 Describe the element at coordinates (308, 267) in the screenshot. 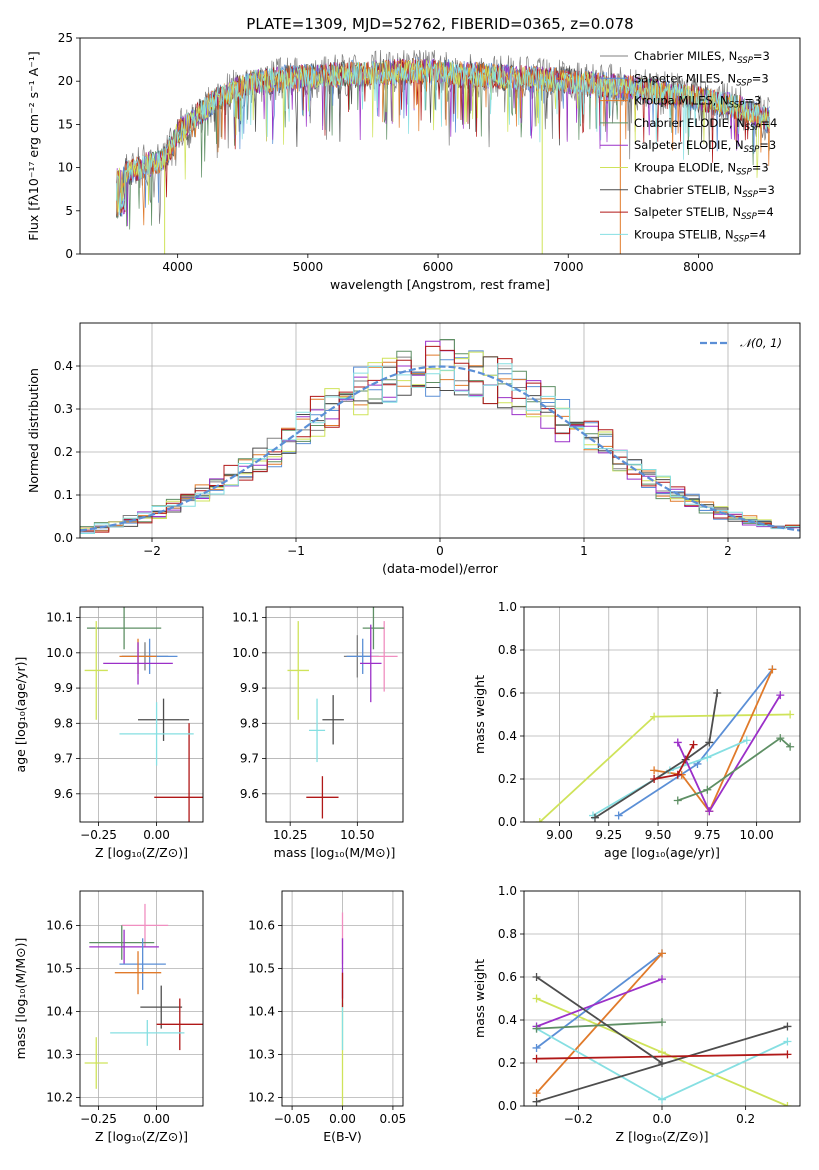

I see `x-tick-label: 5000` at that location.